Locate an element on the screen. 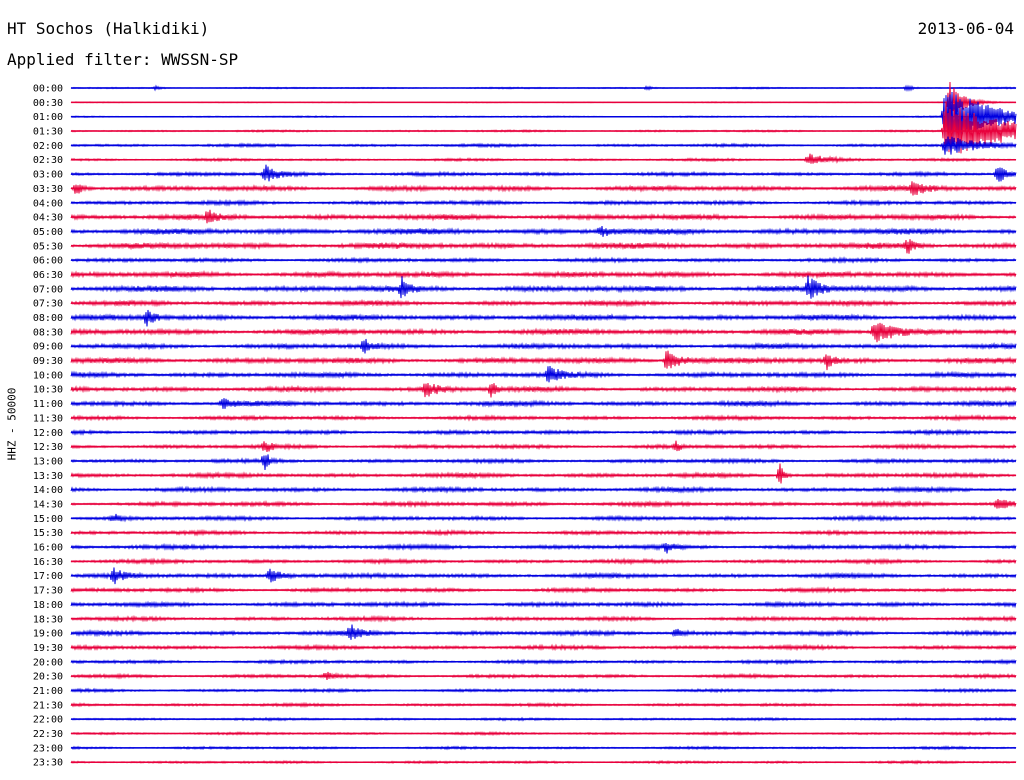 The width and height of the screenshot is (1024, 780). tick-label: 19:00 is located at coordinates (48, 634).